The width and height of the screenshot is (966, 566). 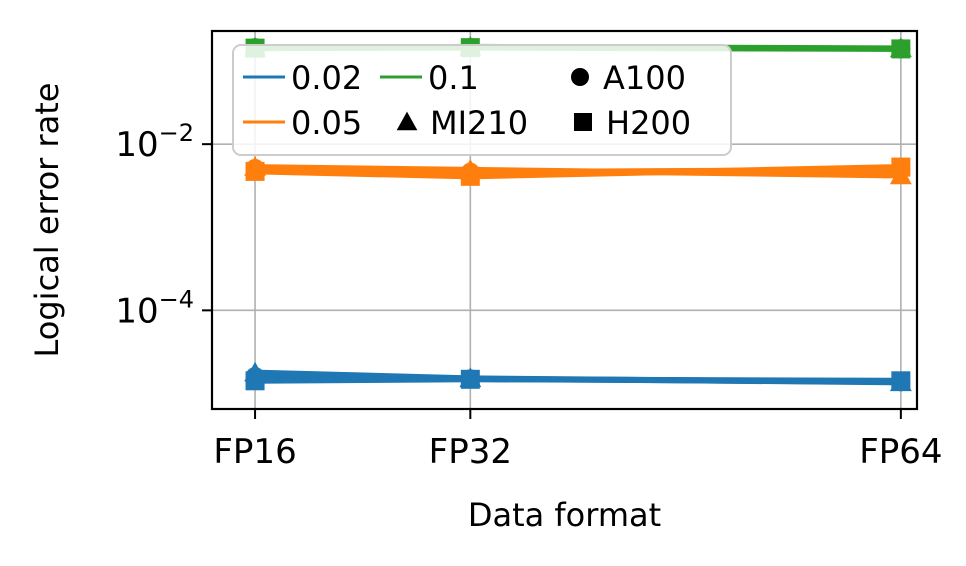 I want to click on series-0_02-h200, so click(x=578, y=380).